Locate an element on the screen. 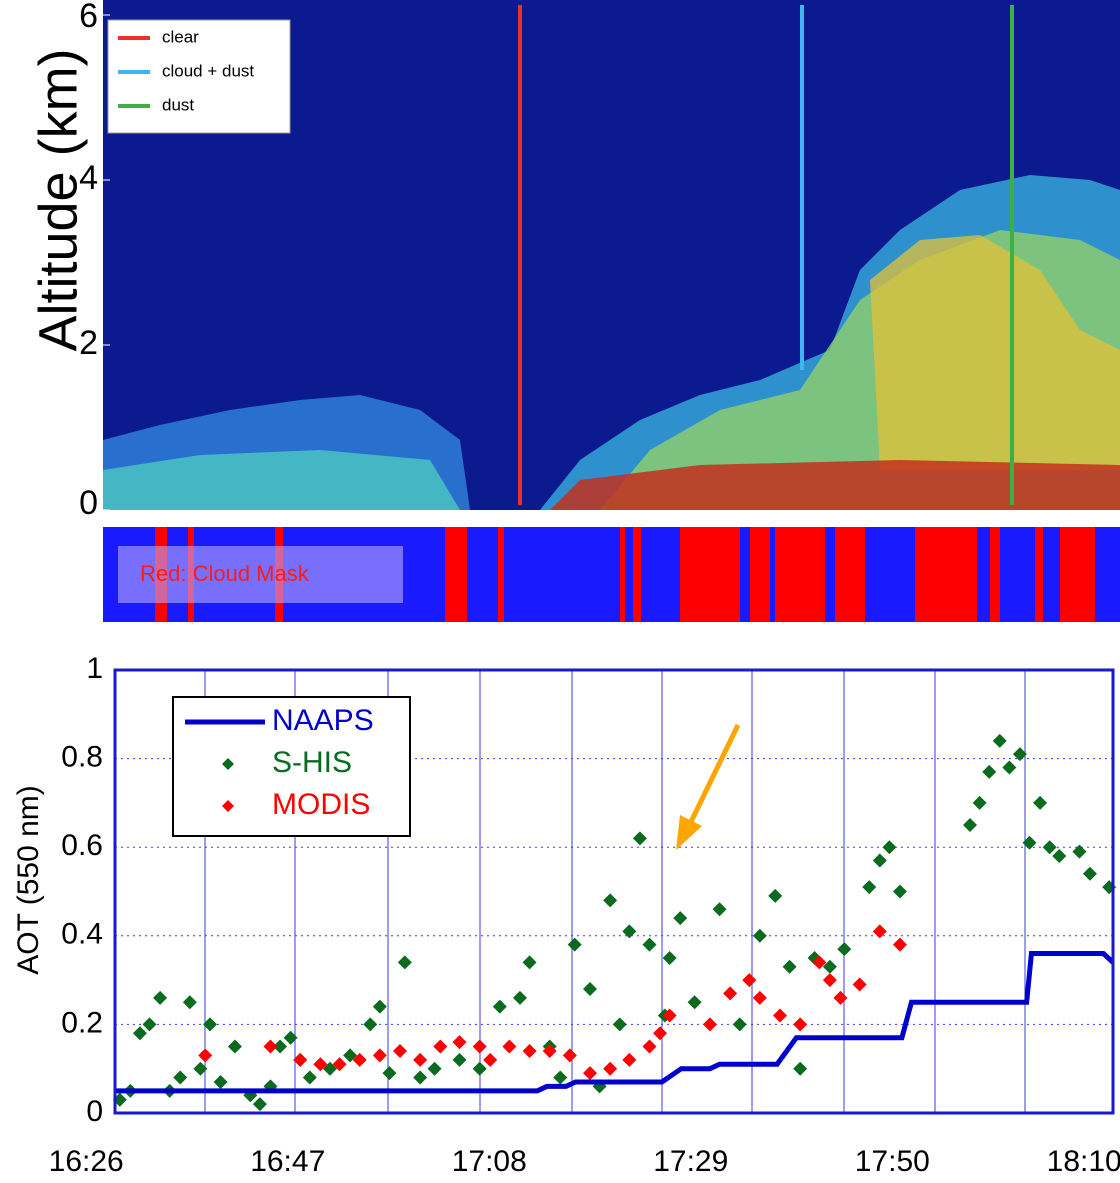 This screenshot has height=1183, width=1120. y-tick-label: 4 is located at coordinates (88, 178).